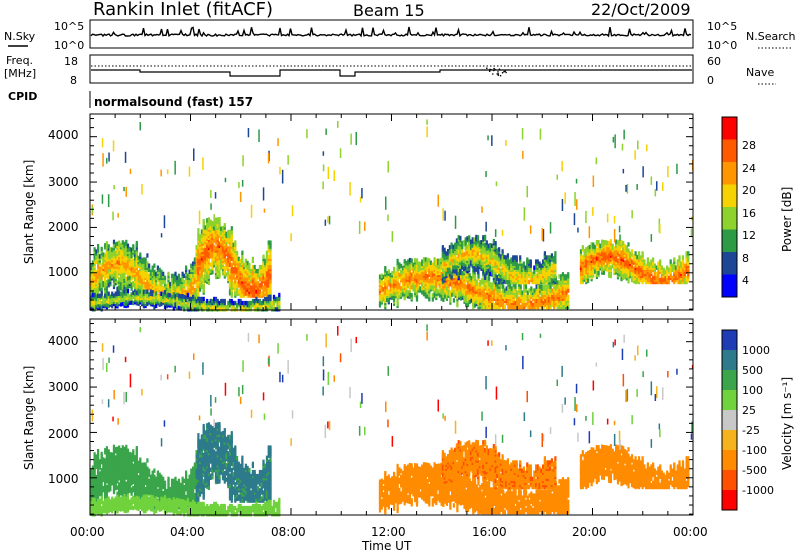 The image size is (800, 554). Describe the element at coordinates (504, 71) in the screenshot. I see `nave-point` at that location.